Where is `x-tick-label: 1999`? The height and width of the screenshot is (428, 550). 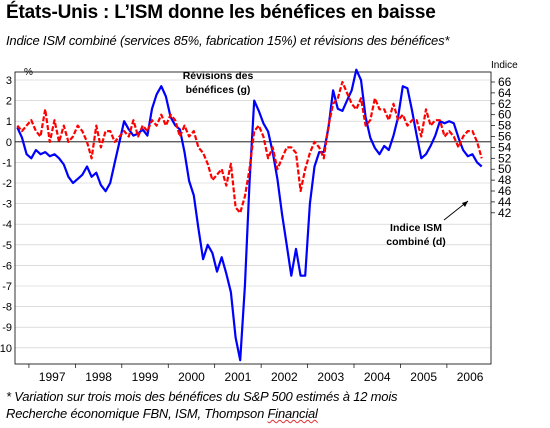 x-tick-label: 1999 is located at coordinates (145, 377).